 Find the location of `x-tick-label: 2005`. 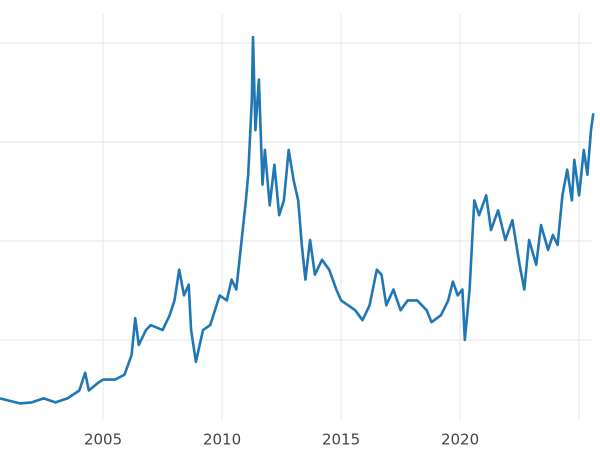

x-tick-label: 2005 is located at coordinates (103, 440).